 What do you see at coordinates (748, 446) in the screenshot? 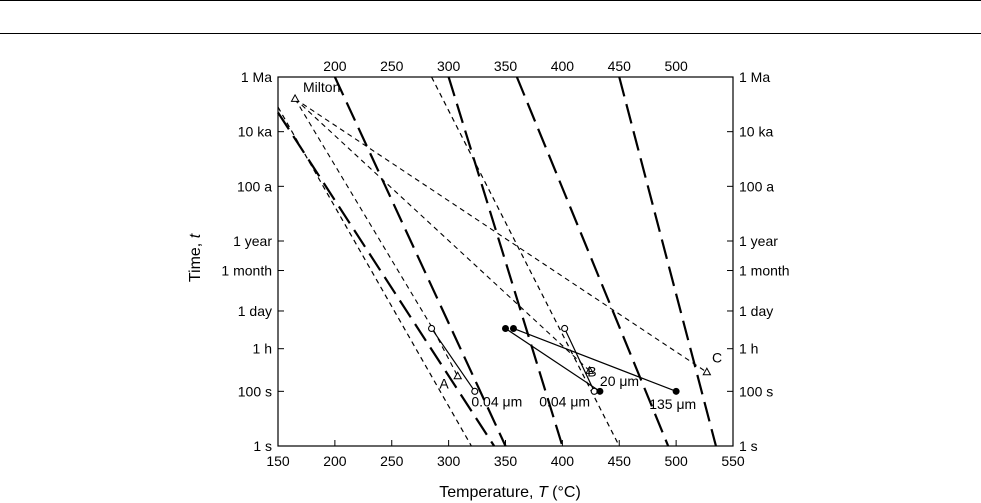
I see `y-tick-label-right: 1 s` at bounding box center [748, 446].